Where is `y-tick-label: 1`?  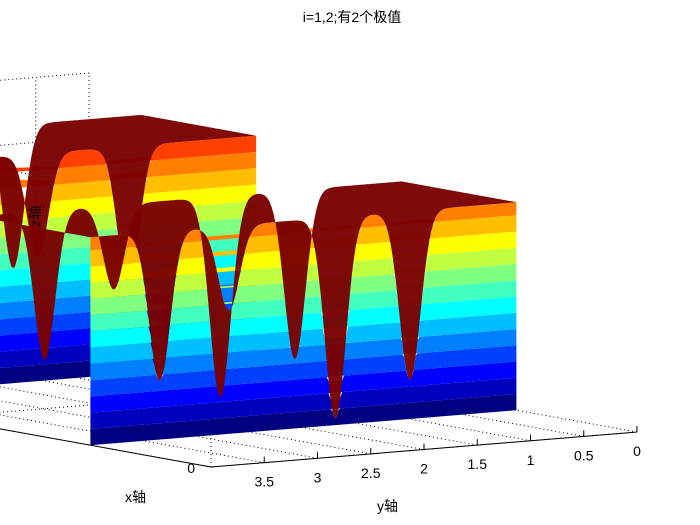
y-tick-label: 1 is located at coordinates (531, 460).